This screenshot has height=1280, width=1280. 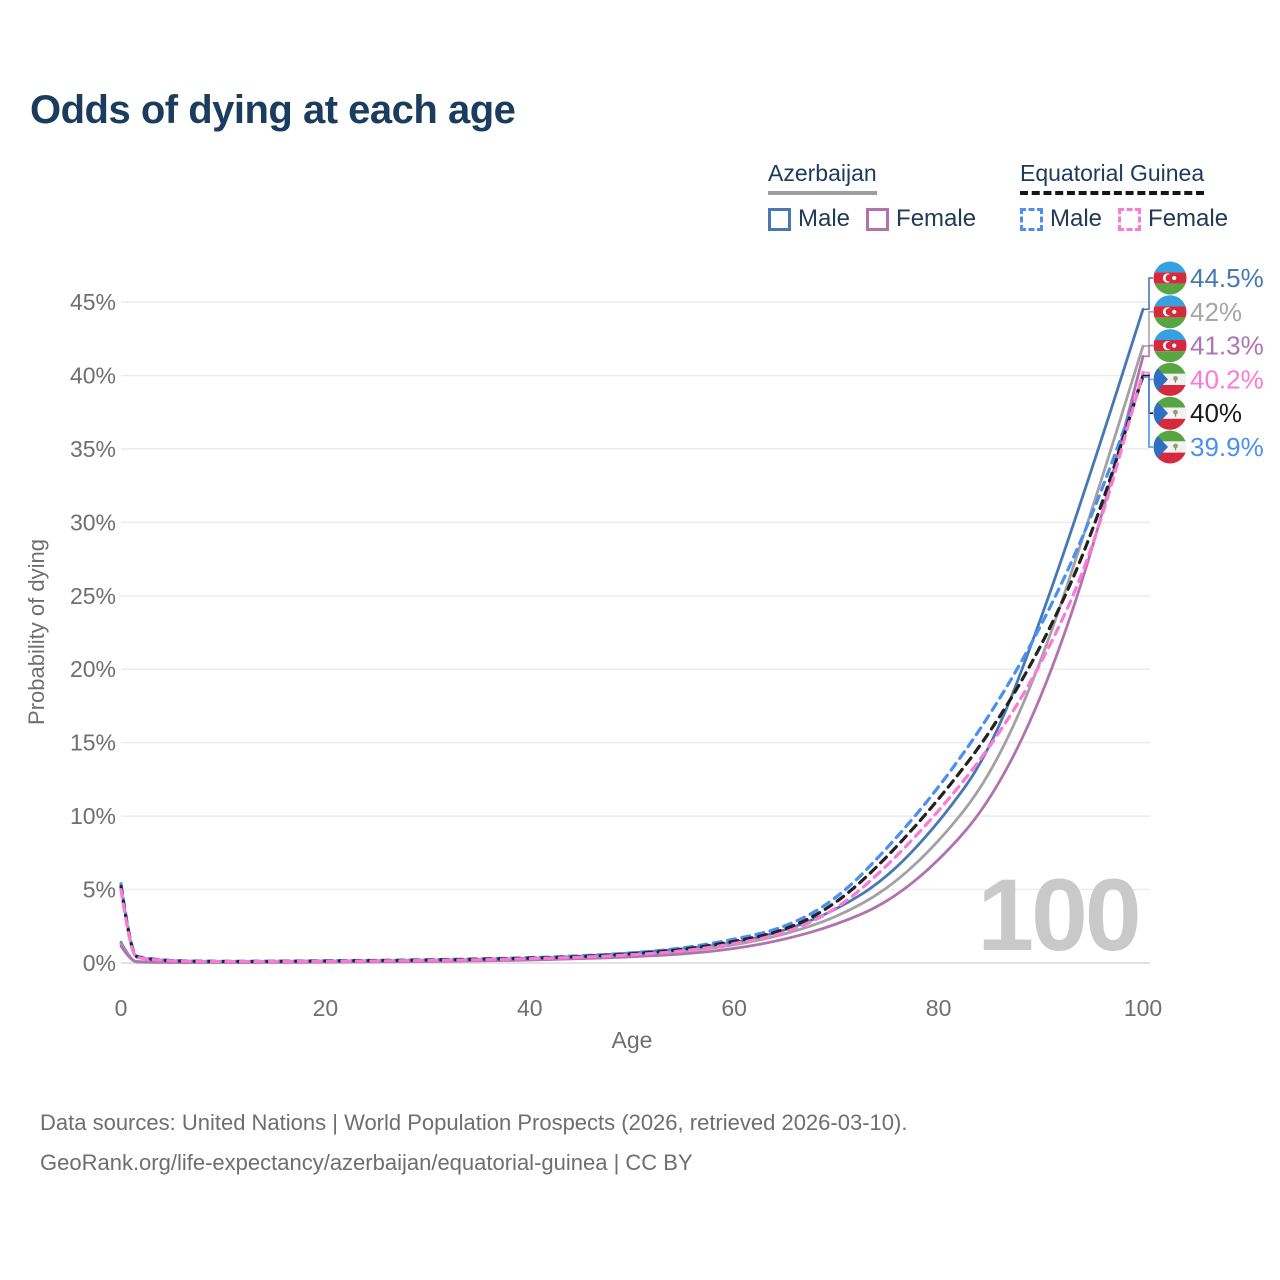 What do you see at coordinates (99, 963) in the screenshot?
I see `y-tick-label: 0%` at bounding box center [99, 963].